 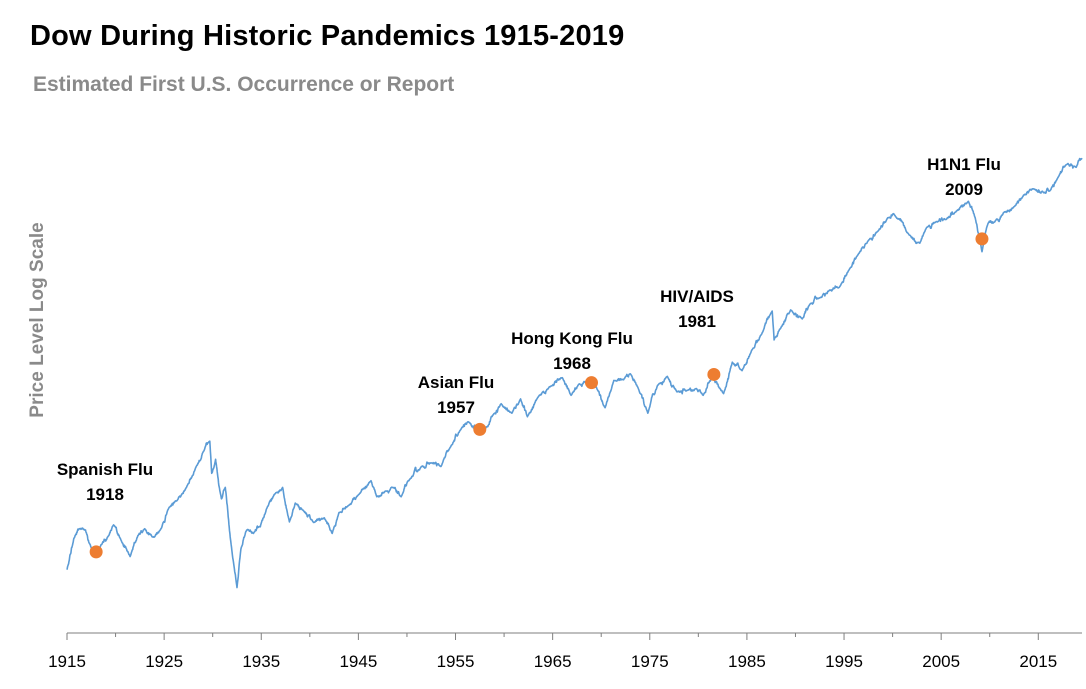 I want to click on annotation-name: Spanish Flu, so click(x=105, y=469).